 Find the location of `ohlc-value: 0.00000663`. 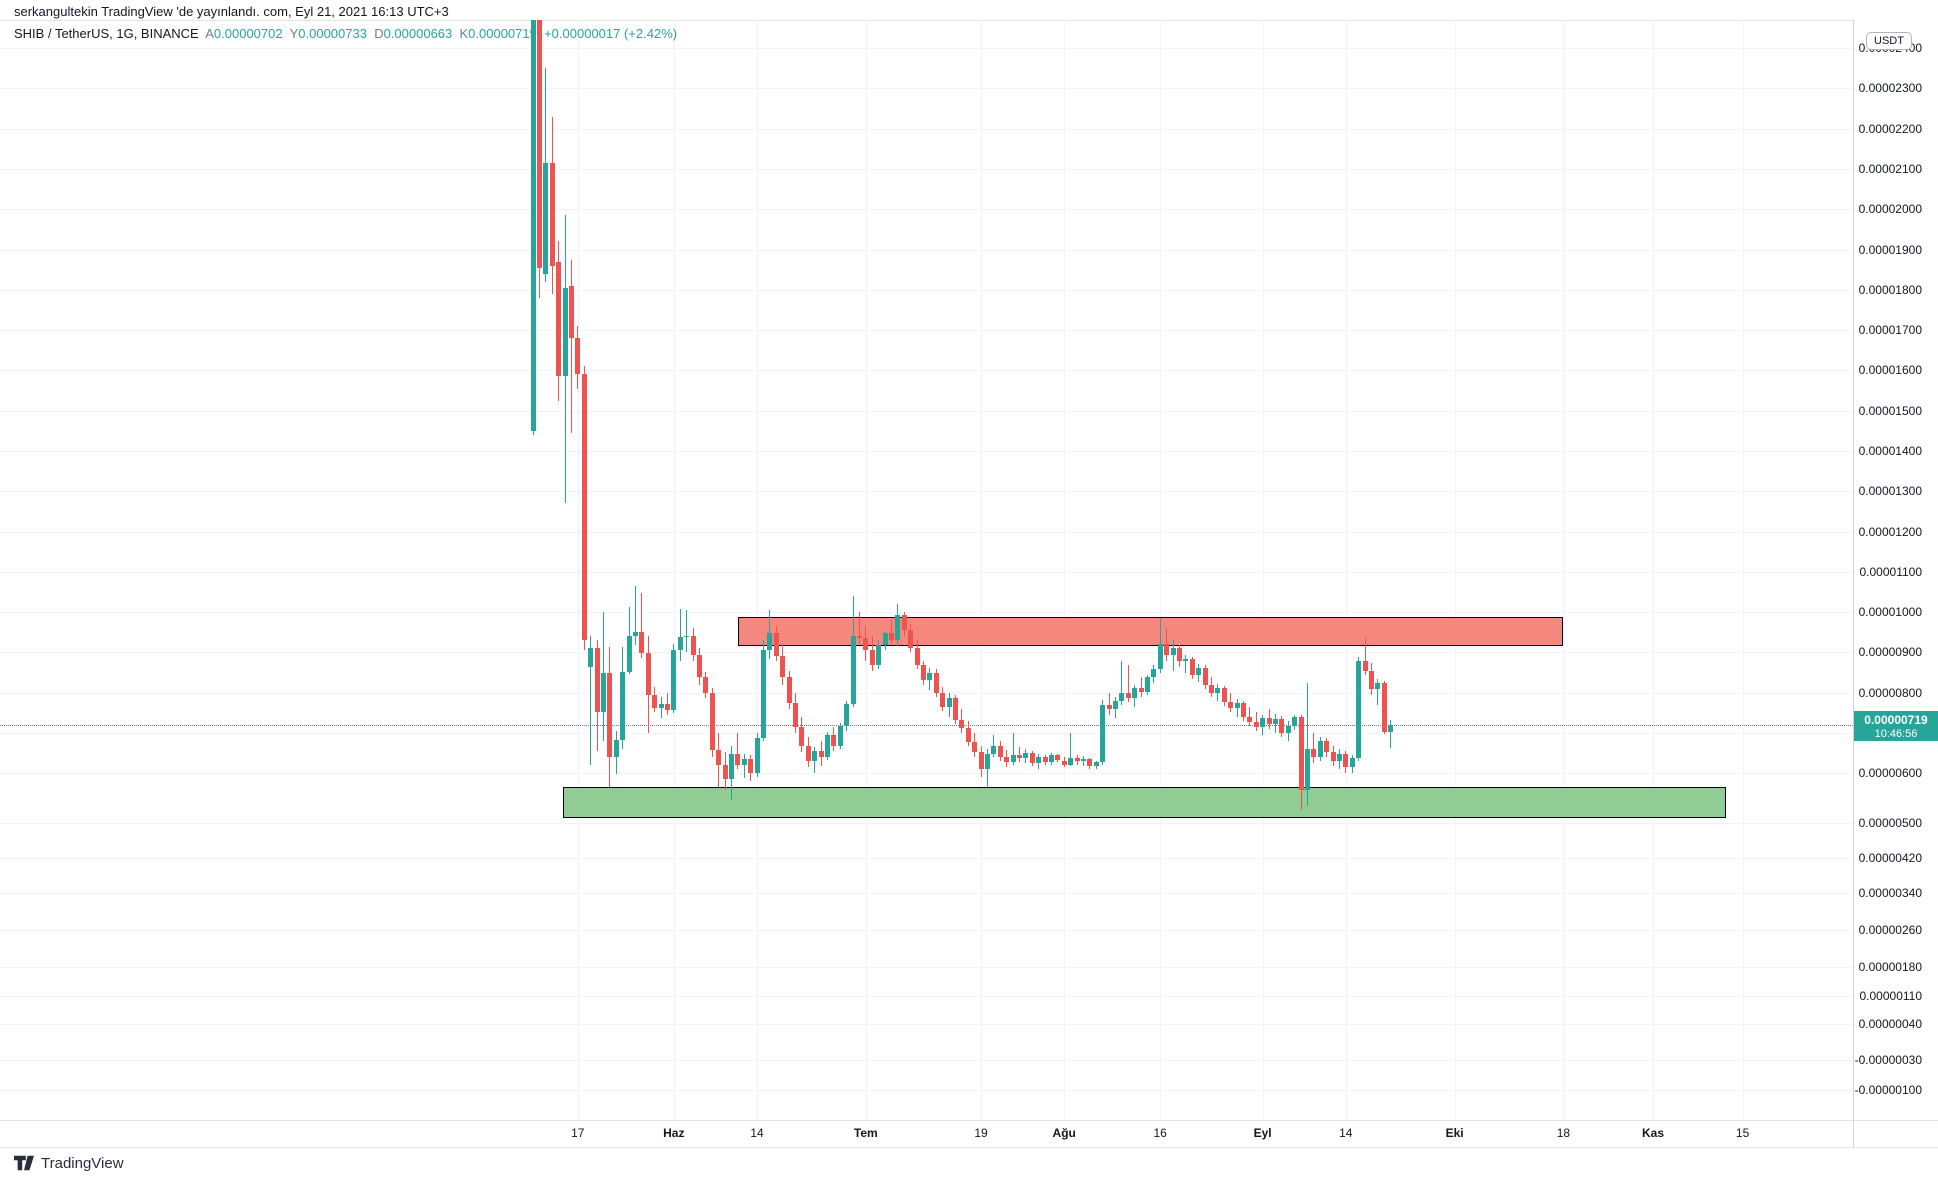

ohlc-value: 0.00000663 is located at coordinates (418, 33).